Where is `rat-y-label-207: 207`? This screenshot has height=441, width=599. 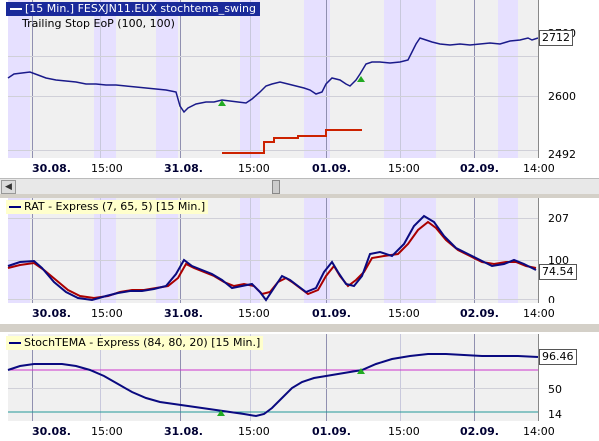
rat-y-label-207: 207 is located at coordinates (558, 218).